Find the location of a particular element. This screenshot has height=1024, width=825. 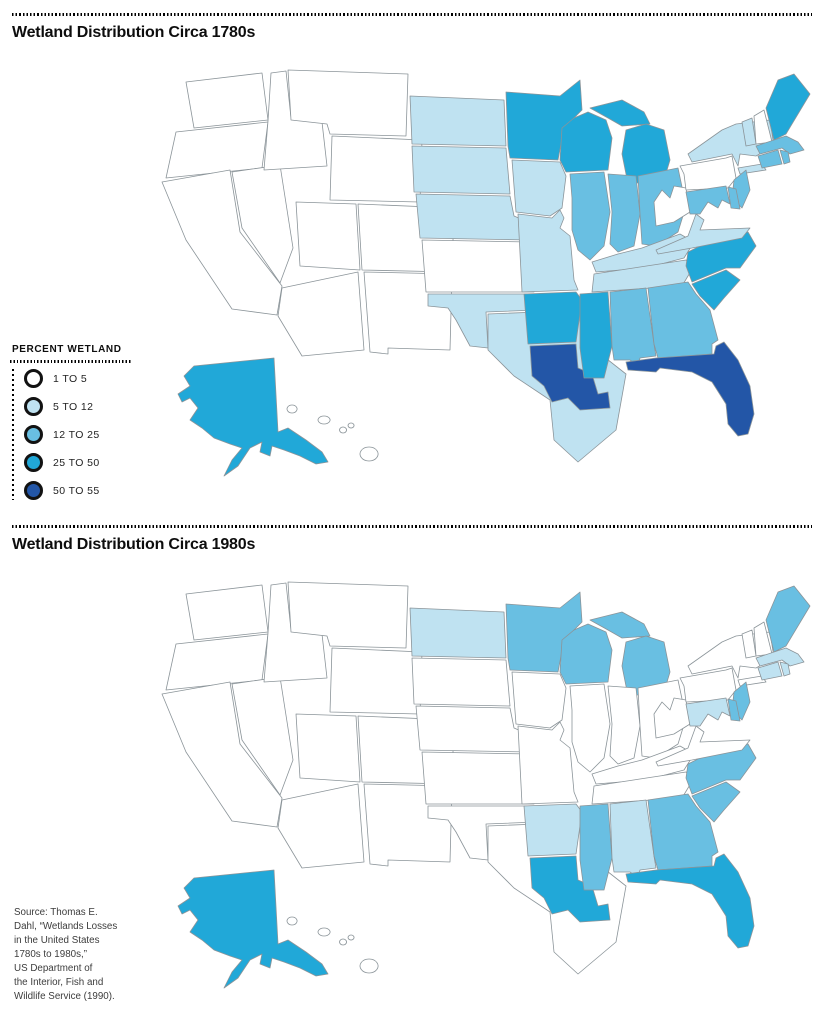

legend-item-label: 50 TO 55 is located at coordinates (76, 490).